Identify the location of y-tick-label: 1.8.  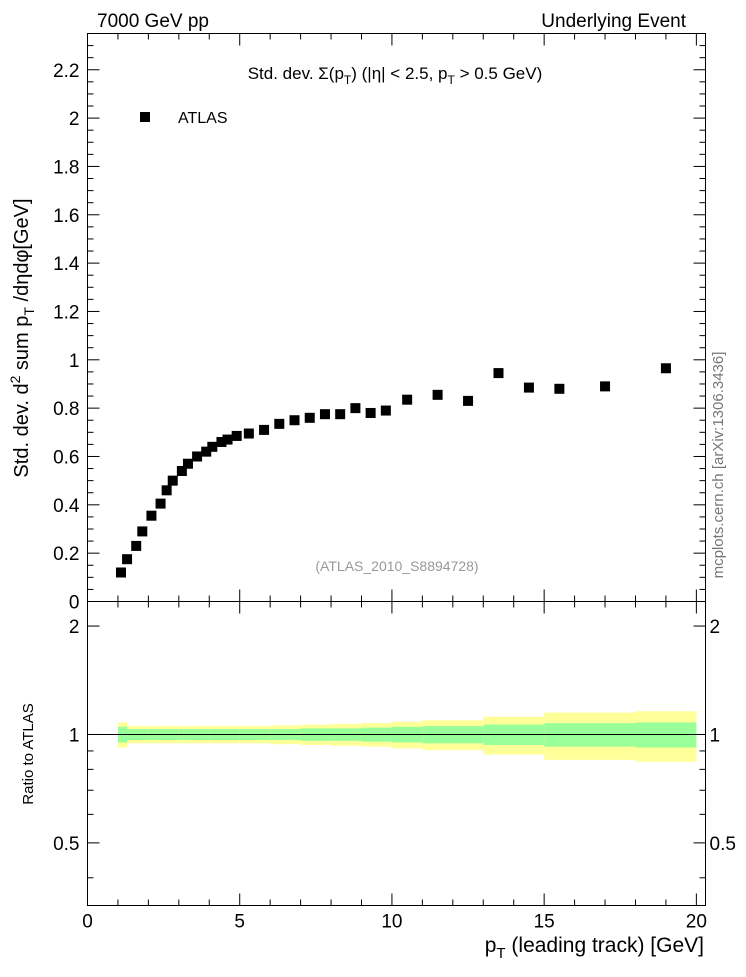
(66, 167).